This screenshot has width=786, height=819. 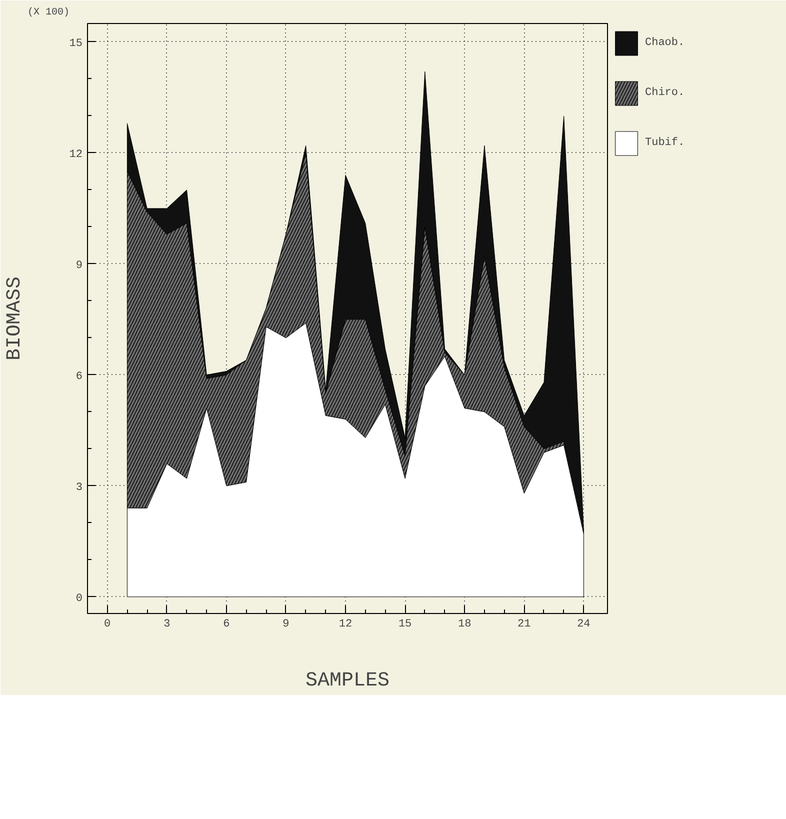 I want to click on y-tick-label: 12, so click(x=75, y=154).